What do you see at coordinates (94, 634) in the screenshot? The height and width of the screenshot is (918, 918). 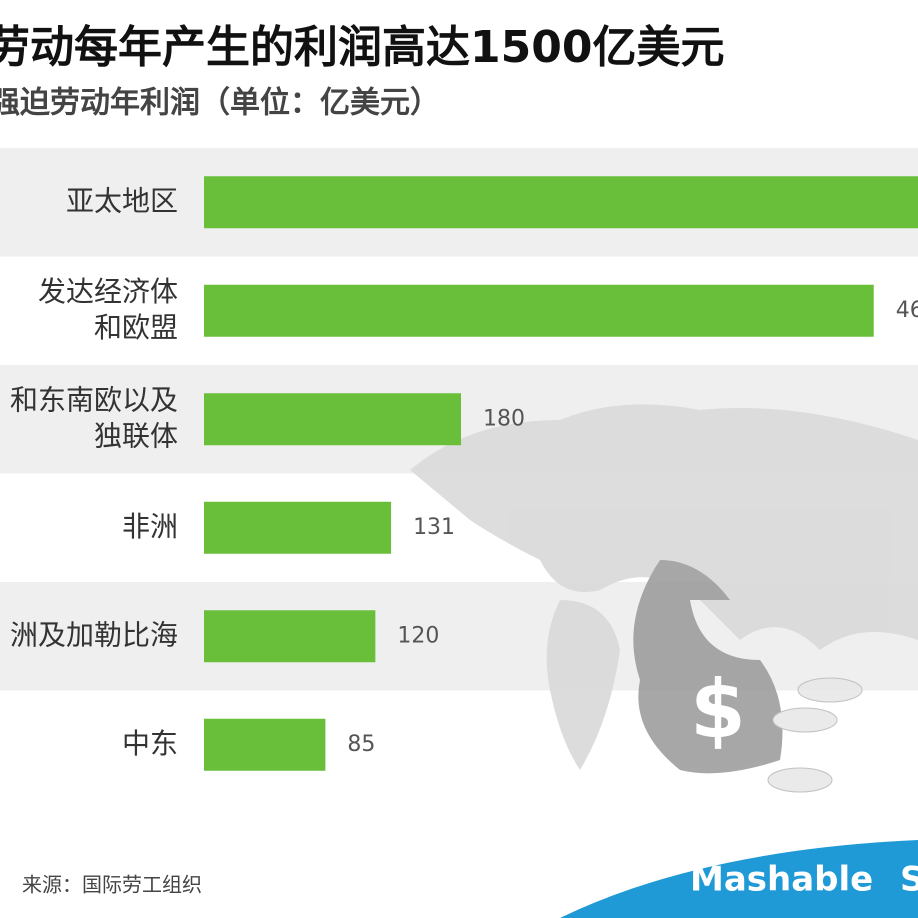 I see `y-tick-label: 洲及加勒比海` at bounding box center [94, 634].